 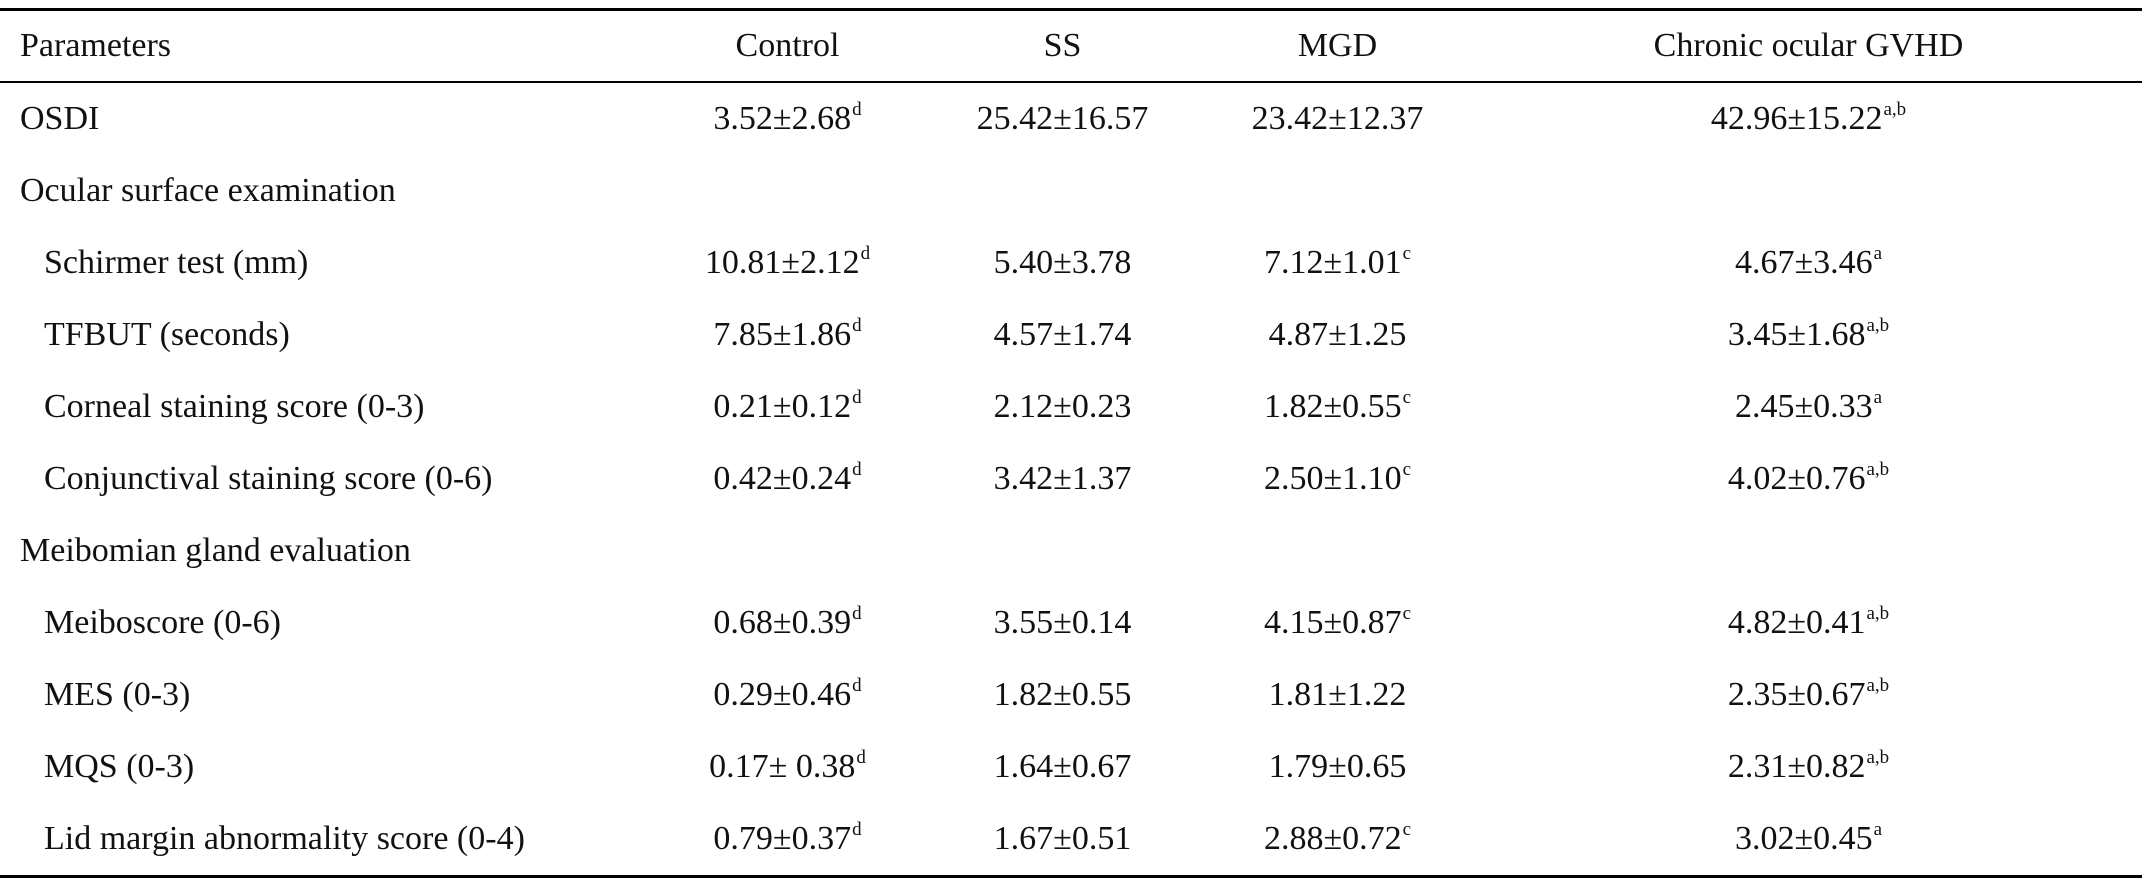 What do you see at coordinates (782, 334) in the screenshot?
I see `cell-value: 7.85±1.86` at bounding box center [782, 334].